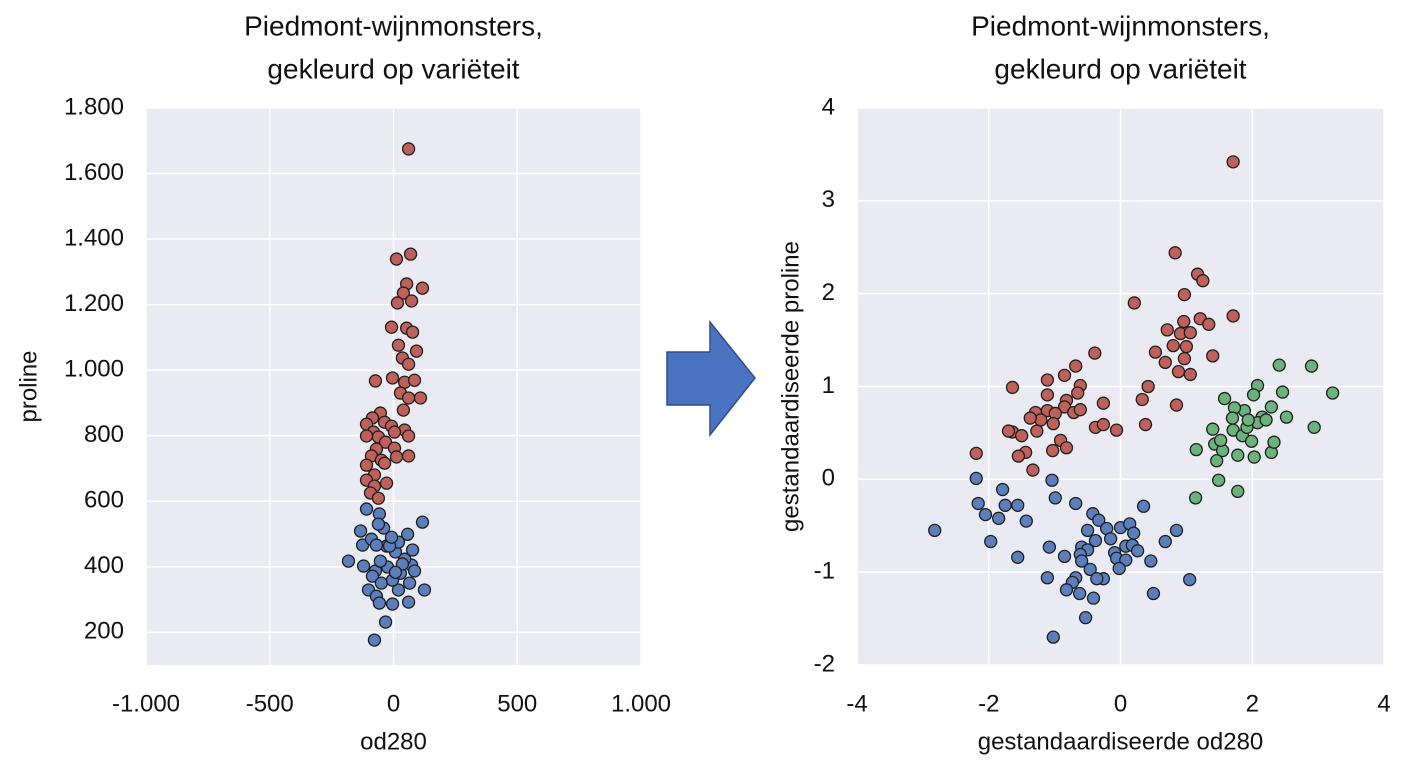 This screenshot has height=773, width=1408. I want to click on y-tick-label: 4, so click(828, 106).